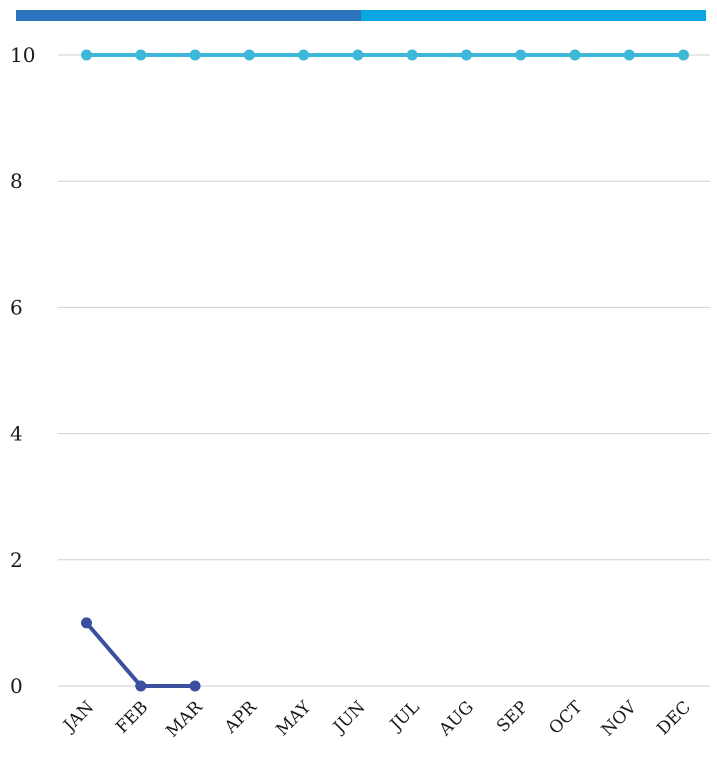 This screenshot has width=717, height=759. I want to click on x-tick-label: MAY, so click(294, 718).